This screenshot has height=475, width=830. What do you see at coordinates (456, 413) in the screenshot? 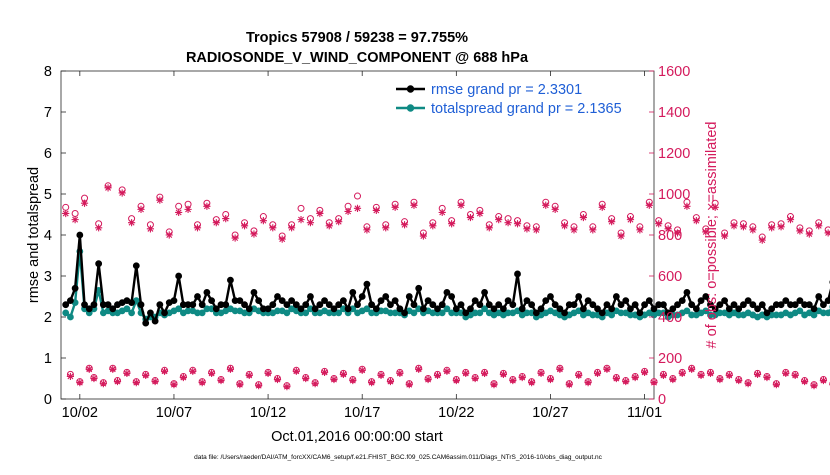
I see `x-tick-label: 10/22` at bounding box center [456, 413].